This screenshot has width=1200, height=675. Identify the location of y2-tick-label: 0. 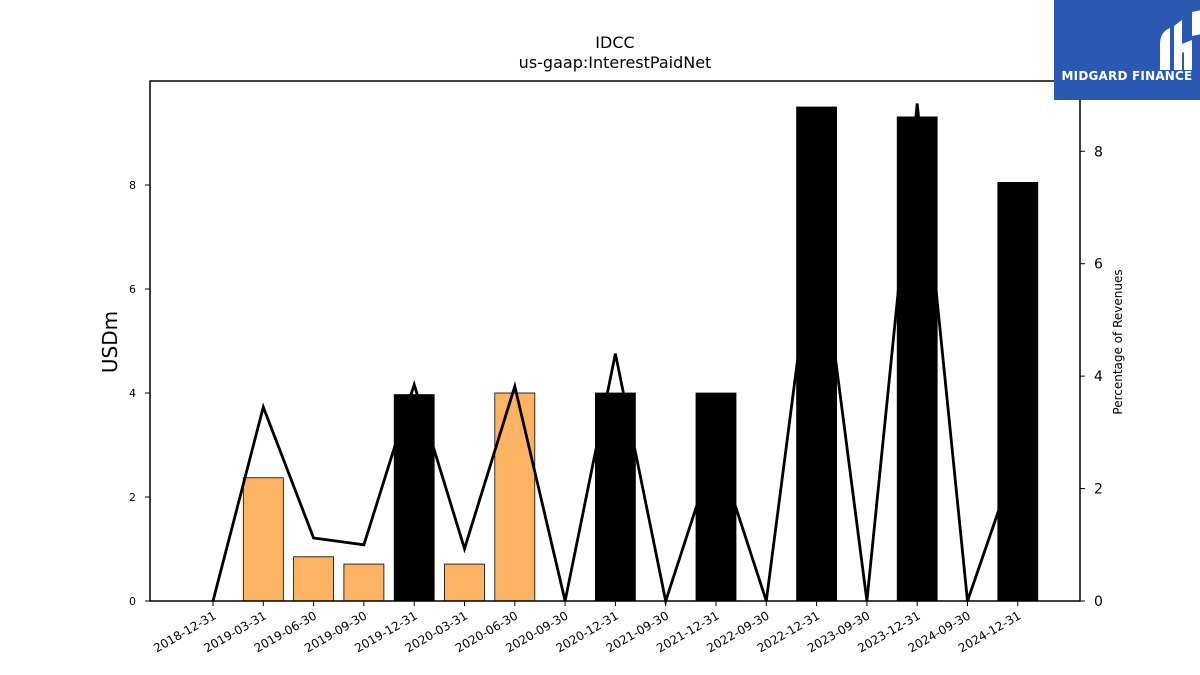
(1098, 602).